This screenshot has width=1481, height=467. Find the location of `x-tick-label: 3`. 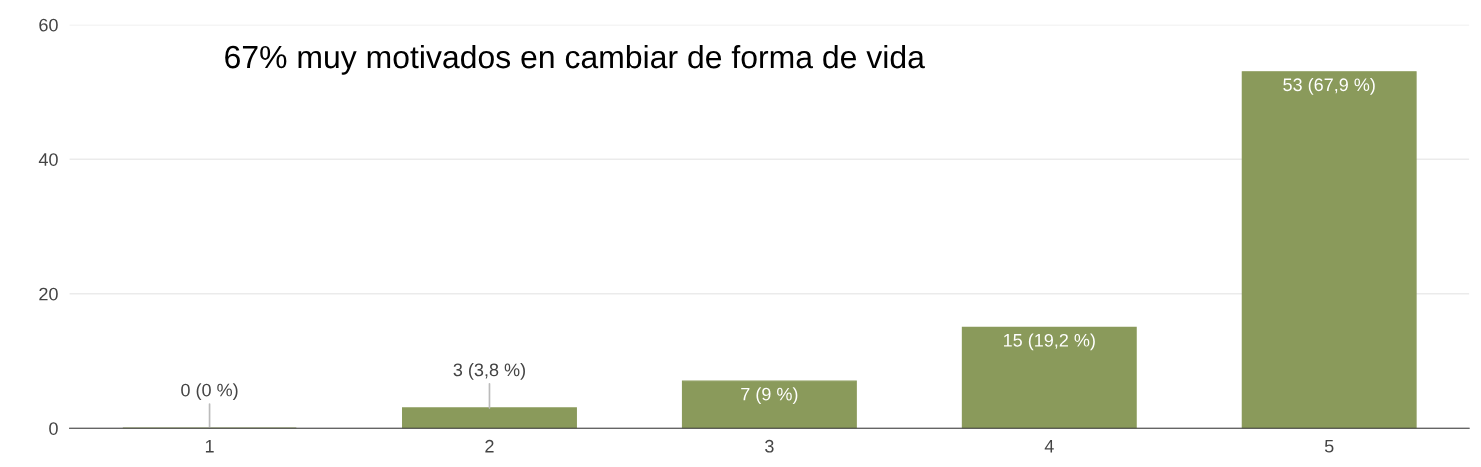

x-tick-label: 3 is located at coordinates (769, 446).